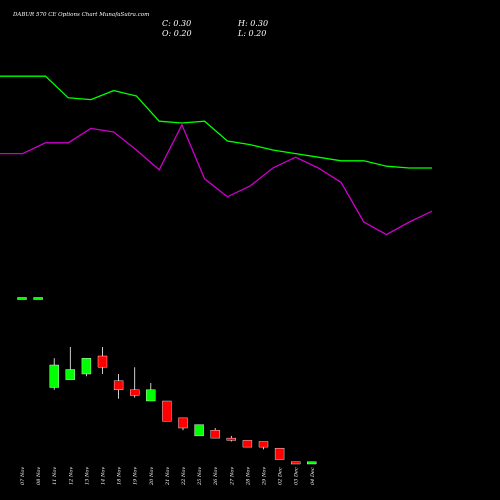 Image resolution: width=500 pixels, height=500 pixels. Describe the element at coordinates (252, 23) in the screenshot. I see `high-readout: H: 0.30` at that location.